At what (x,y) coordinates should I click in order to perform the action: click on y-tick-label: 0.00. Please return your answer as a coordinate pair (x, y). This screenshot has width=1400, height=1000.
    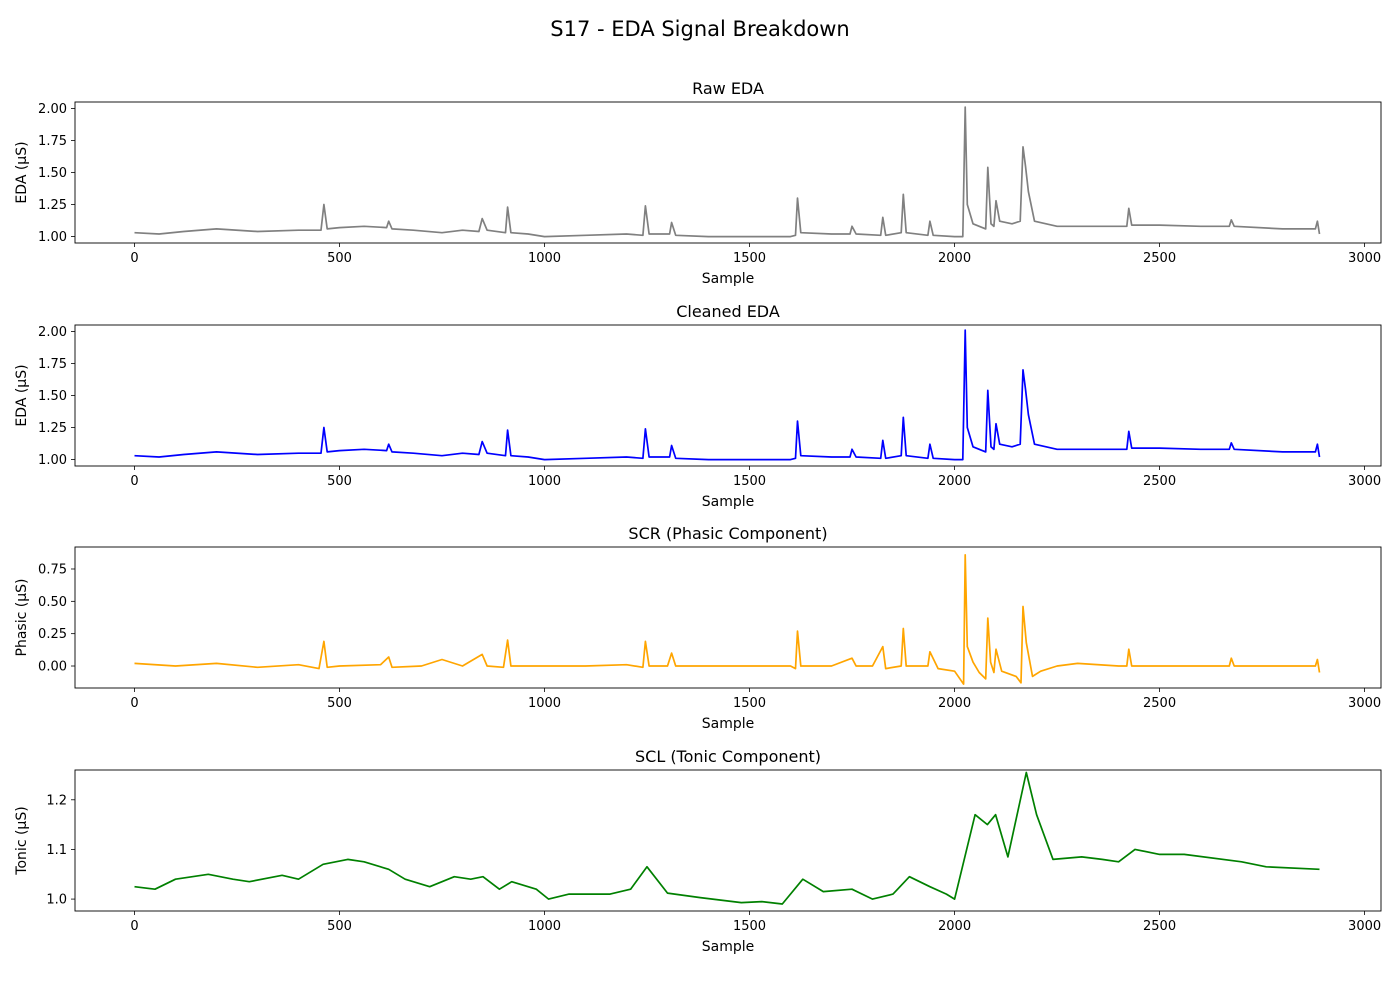
    Looking at the image, I should click on (52, 667).